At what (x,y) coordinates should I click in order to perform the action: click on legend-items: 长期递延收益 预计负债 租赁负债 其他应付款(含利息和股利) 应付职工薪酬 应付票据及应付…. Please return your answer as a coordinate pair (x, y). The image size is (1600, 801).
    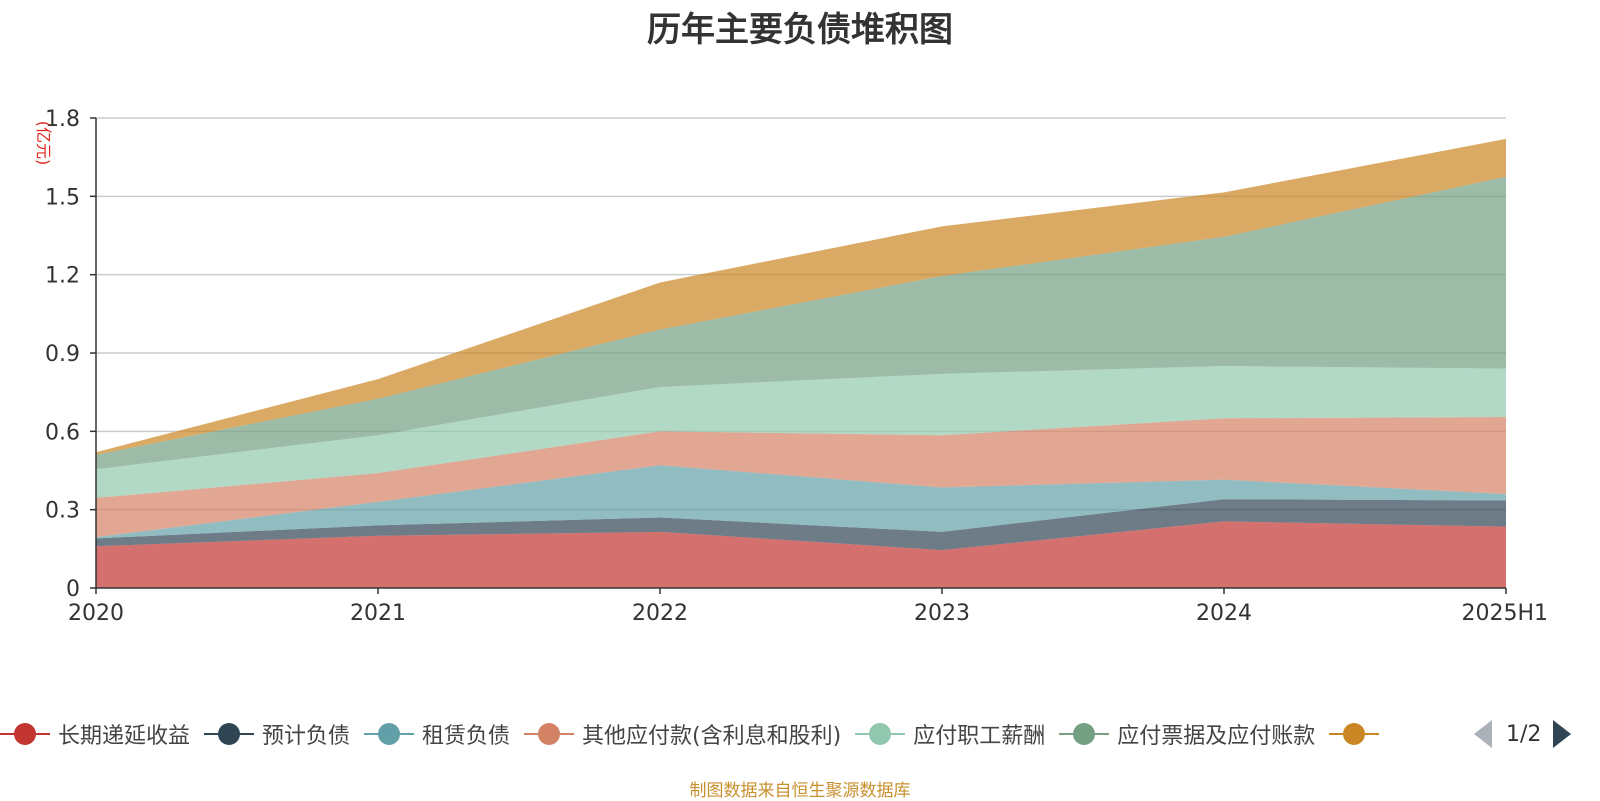
    Looking at the image, I should click on (740, 734).